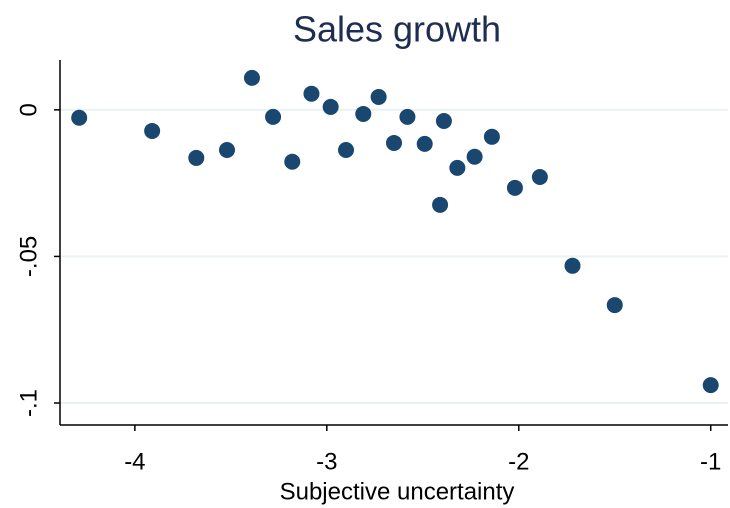 The image size is (730, 508). I want to click on x-tick-label: -4, so click(134, 461).